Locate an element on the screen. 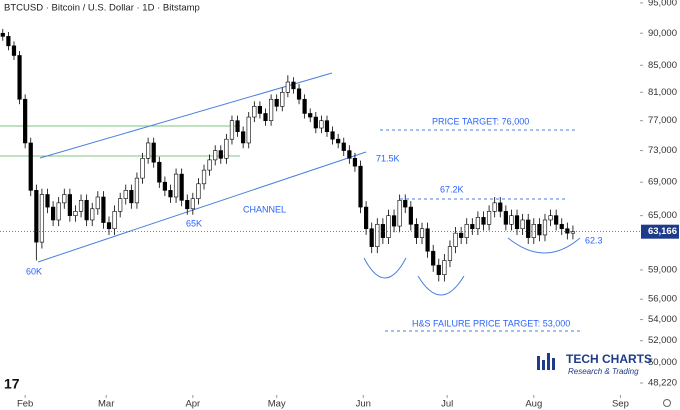 The height and width of the screenshot is (410, 680). x-tick-label: Feb is located at coordinates (25, 404).